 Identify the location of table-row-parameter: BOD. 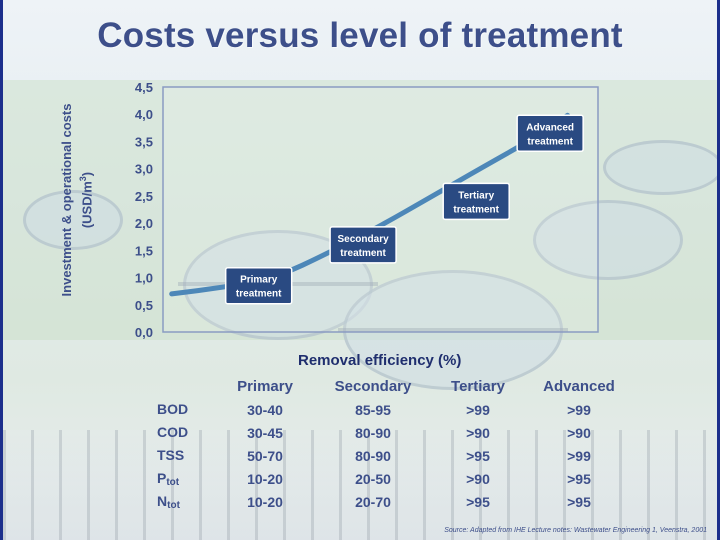
(173, 408).